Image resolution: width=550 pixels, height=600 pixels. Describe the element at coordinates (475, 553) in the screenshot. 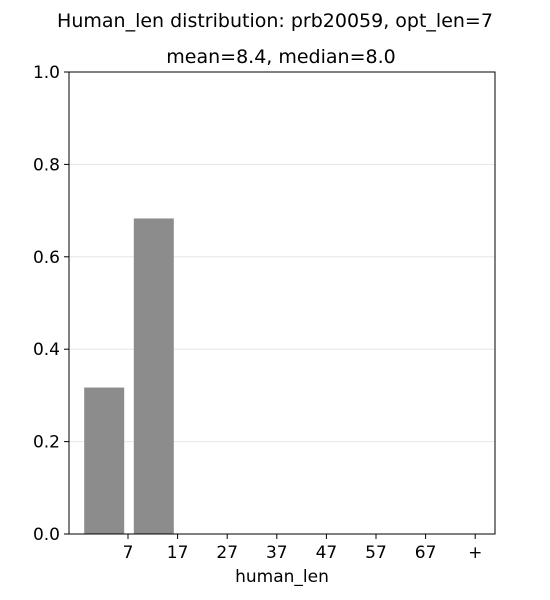

I see `x-tick-label: +` at that location.